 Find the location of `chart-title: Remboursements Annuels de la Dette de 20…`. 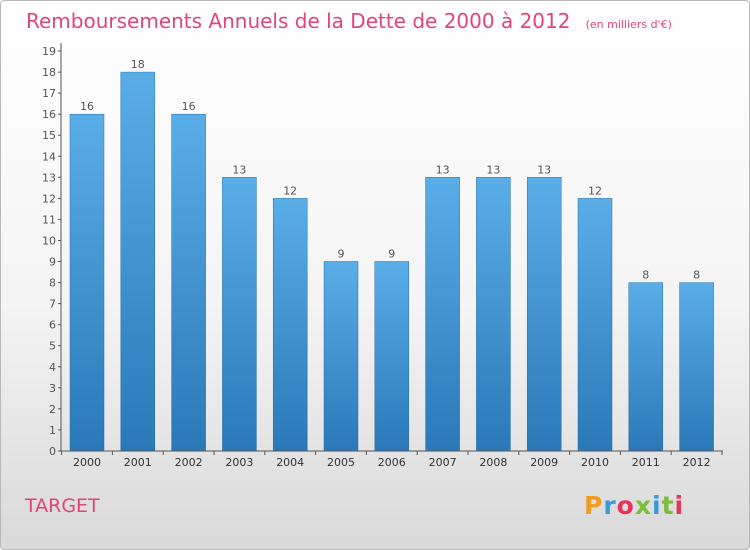

chart-title: Remboursements Annuels de la Dette de 20… is located at coordinates (298, 21).